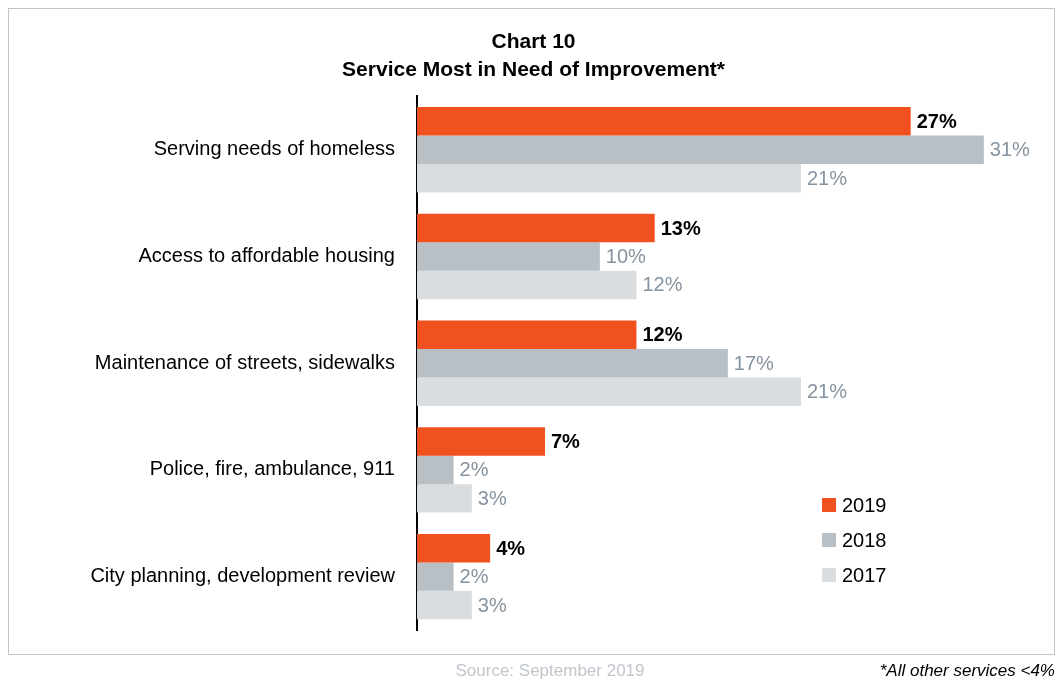  I want to click on data-label: 17%, so click(754, 362).